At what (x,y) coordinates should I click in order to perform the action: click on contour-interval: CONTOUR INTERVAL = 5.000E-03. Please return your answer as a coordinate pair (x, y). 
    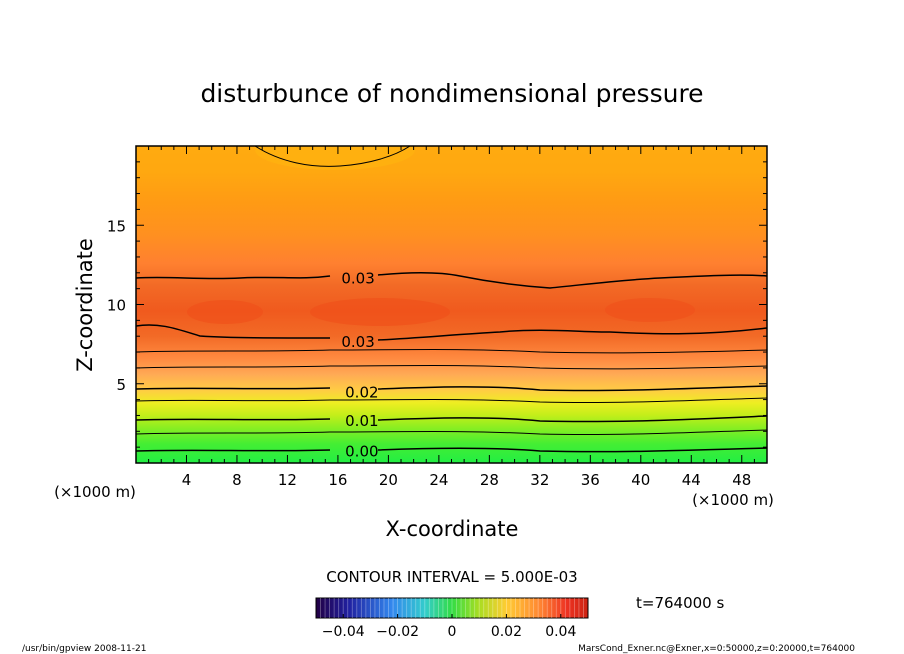
    Looking at the image, I should click on (451, 577).